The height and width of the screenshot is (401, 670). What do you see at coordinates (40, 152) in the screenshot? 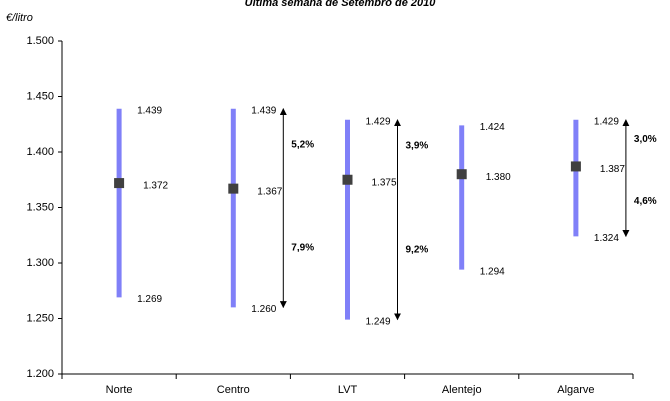
I see `y-tick-label: 1.400` at bounding box center [40, 152].